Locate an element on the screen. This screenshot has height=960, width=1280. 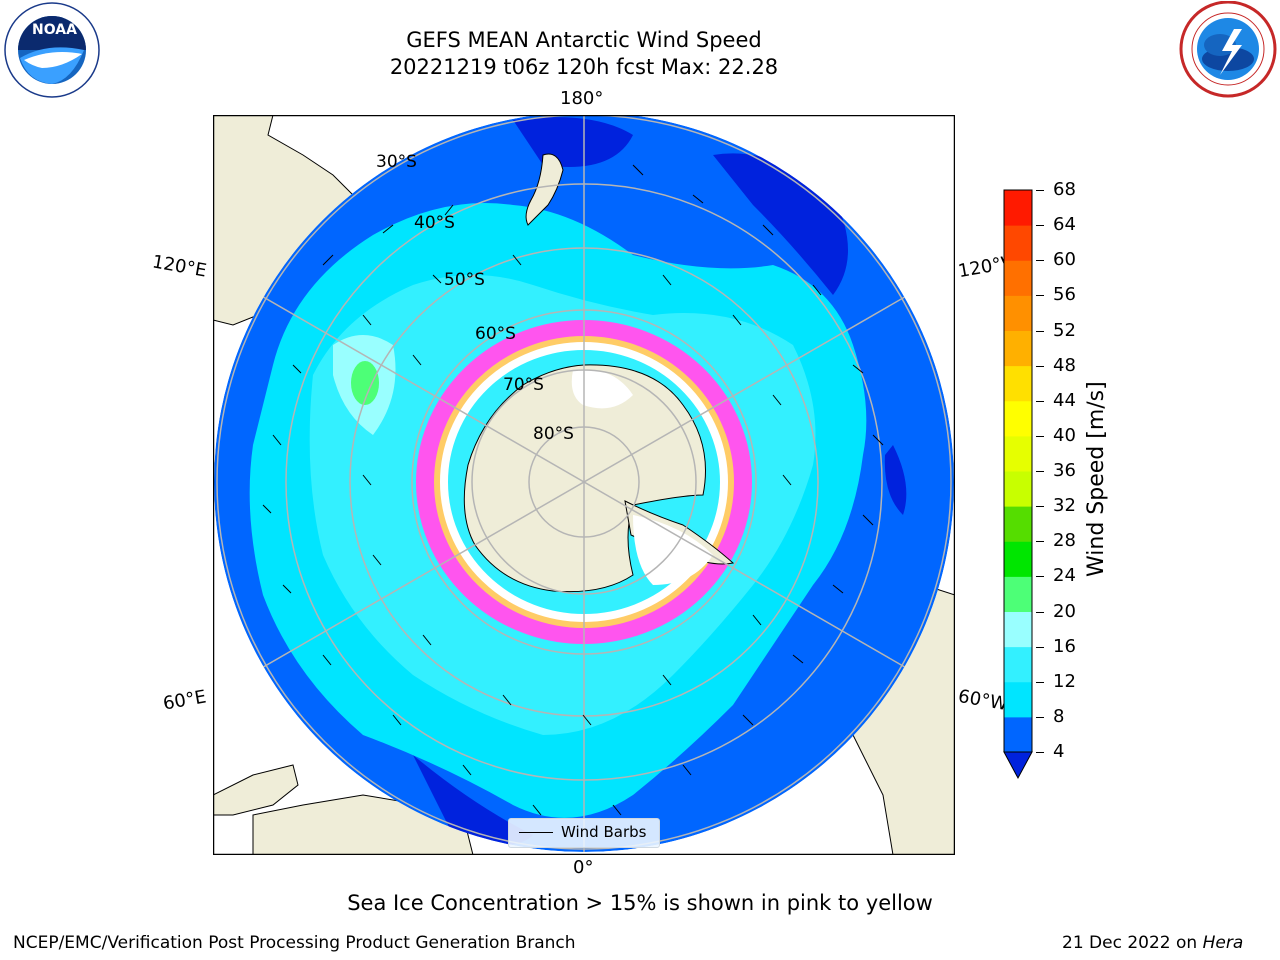
noaa-logo-icon: NOAA is located at coordinates (52, 52).